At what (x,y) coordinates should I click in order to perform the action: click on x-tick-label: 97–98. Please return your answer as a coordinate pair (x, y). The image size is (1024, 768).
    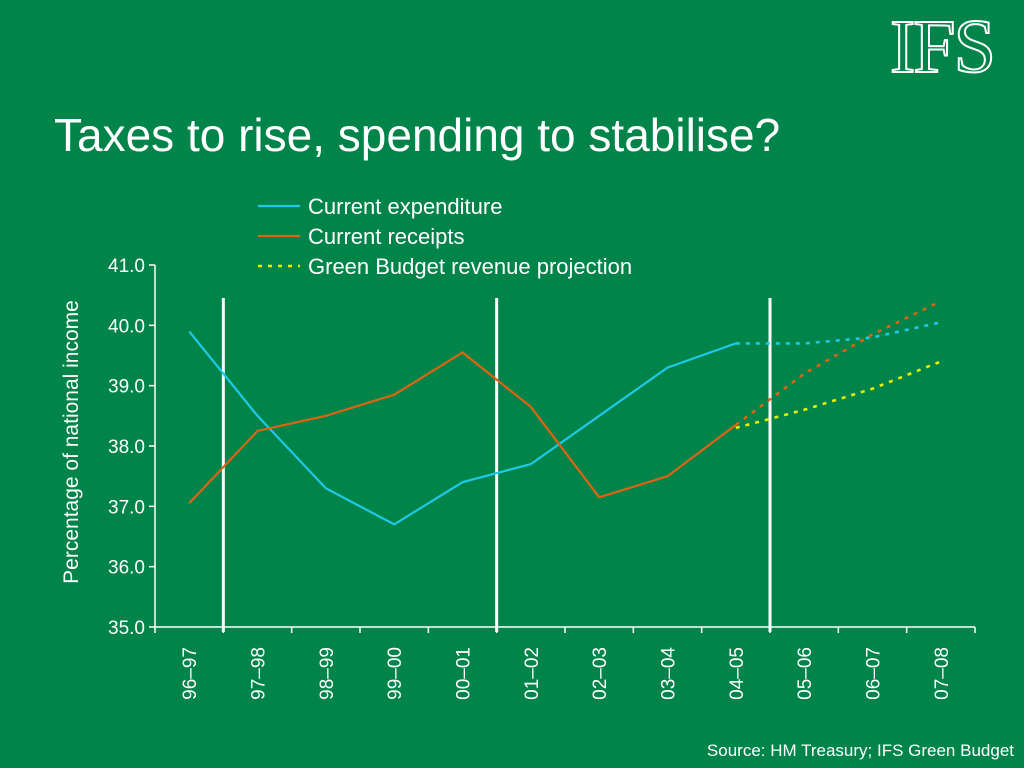
    Looking at the image, I should click on (259, 673).